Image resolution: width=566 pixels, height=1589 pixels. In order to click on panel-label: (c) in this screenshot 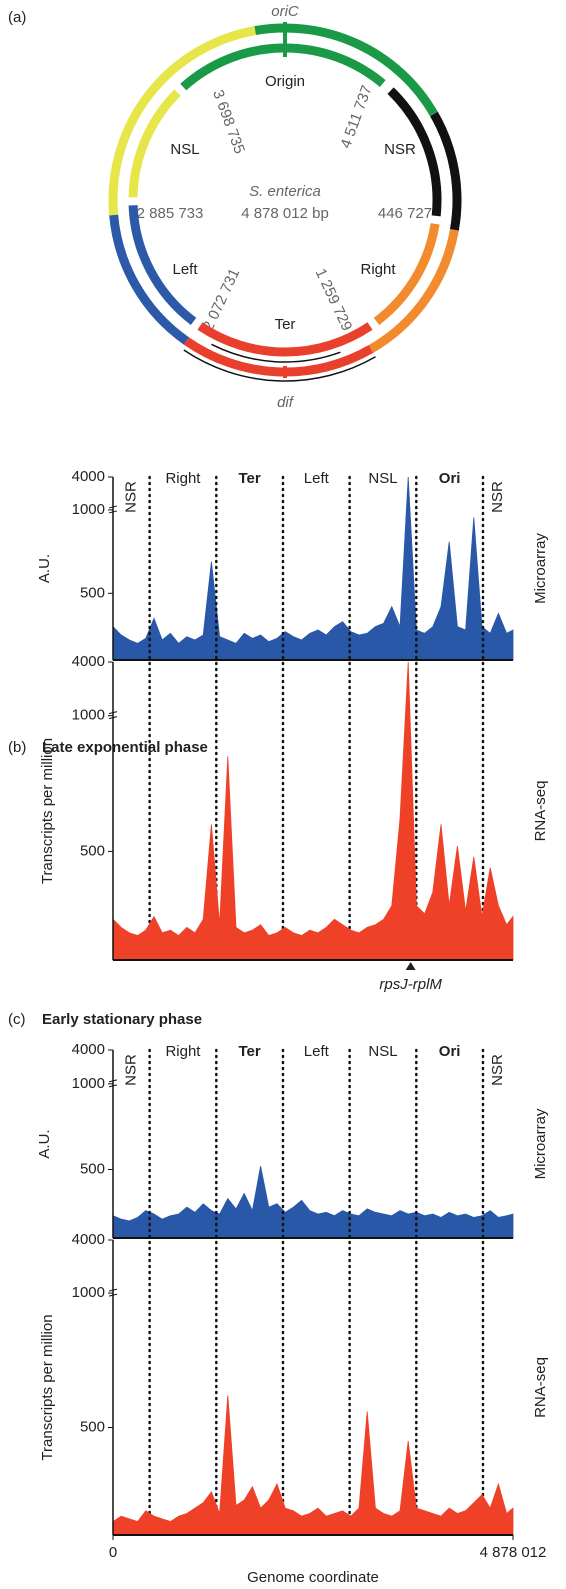, I will do `click(17, 1019)`.